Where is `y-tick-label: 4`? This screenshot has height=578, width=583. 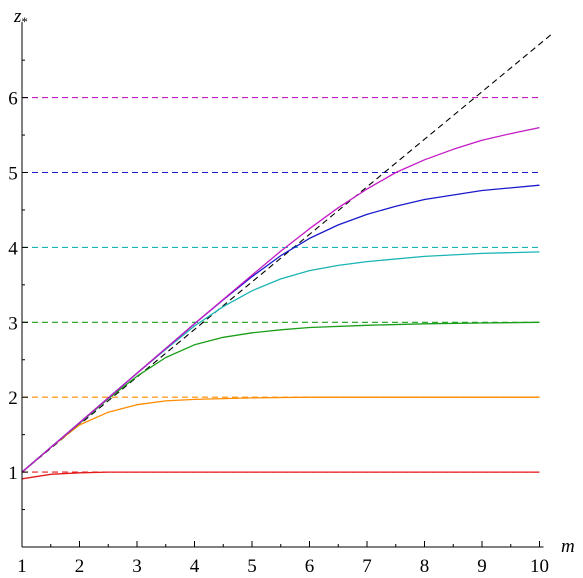
y-tick-label: 4 is located at coordinates (13, 248).